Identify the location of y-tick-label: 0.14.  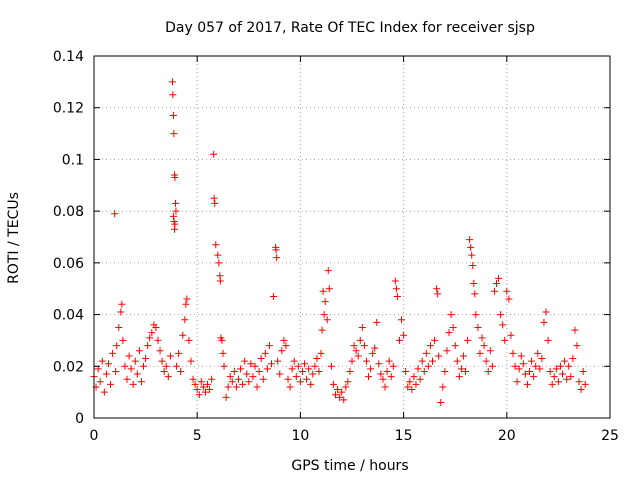
(68, 57).